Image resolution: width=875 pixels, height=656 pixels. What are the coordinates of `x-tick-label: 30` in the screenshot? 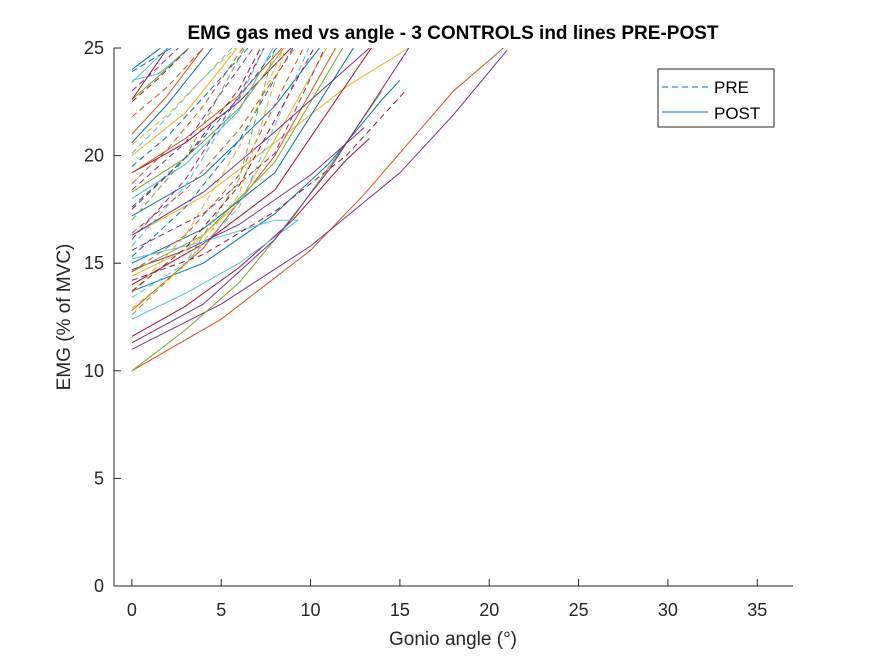 It's located at (668, 610).